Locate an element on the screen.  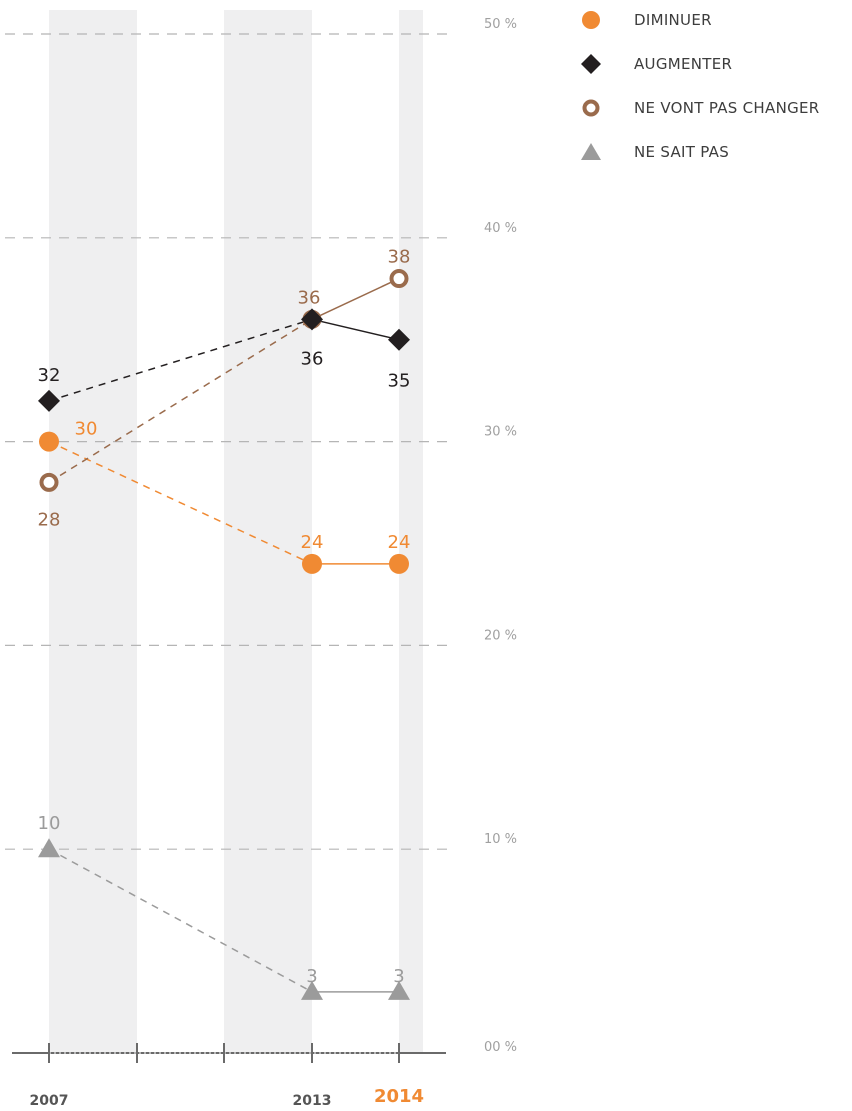
triangle-icon is located at coordinates (591, 151).